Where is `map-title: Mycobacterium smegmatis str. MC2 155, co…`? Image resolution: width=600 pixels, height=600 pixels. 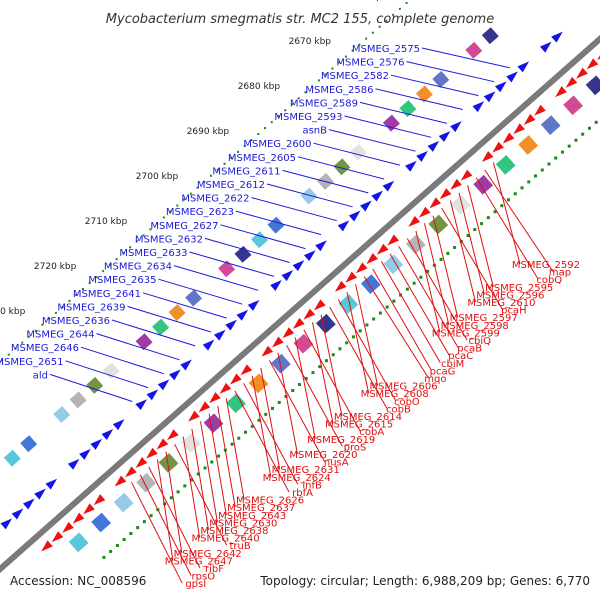 map-title: Mycobacterium smegmatis str. MC2 155, co… is located at coordinates (300, 19).